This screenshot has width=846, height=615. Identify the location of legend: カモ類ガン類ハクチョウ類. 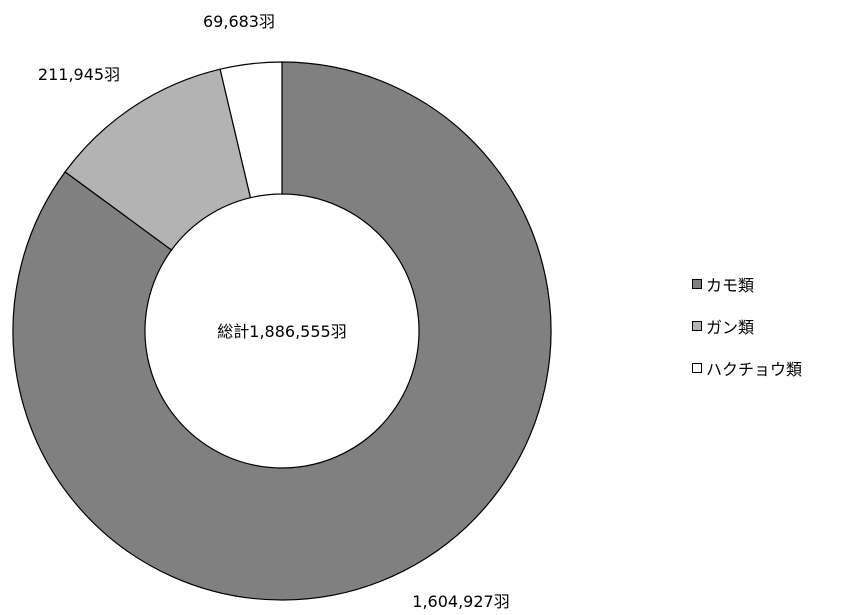
(747, 336).